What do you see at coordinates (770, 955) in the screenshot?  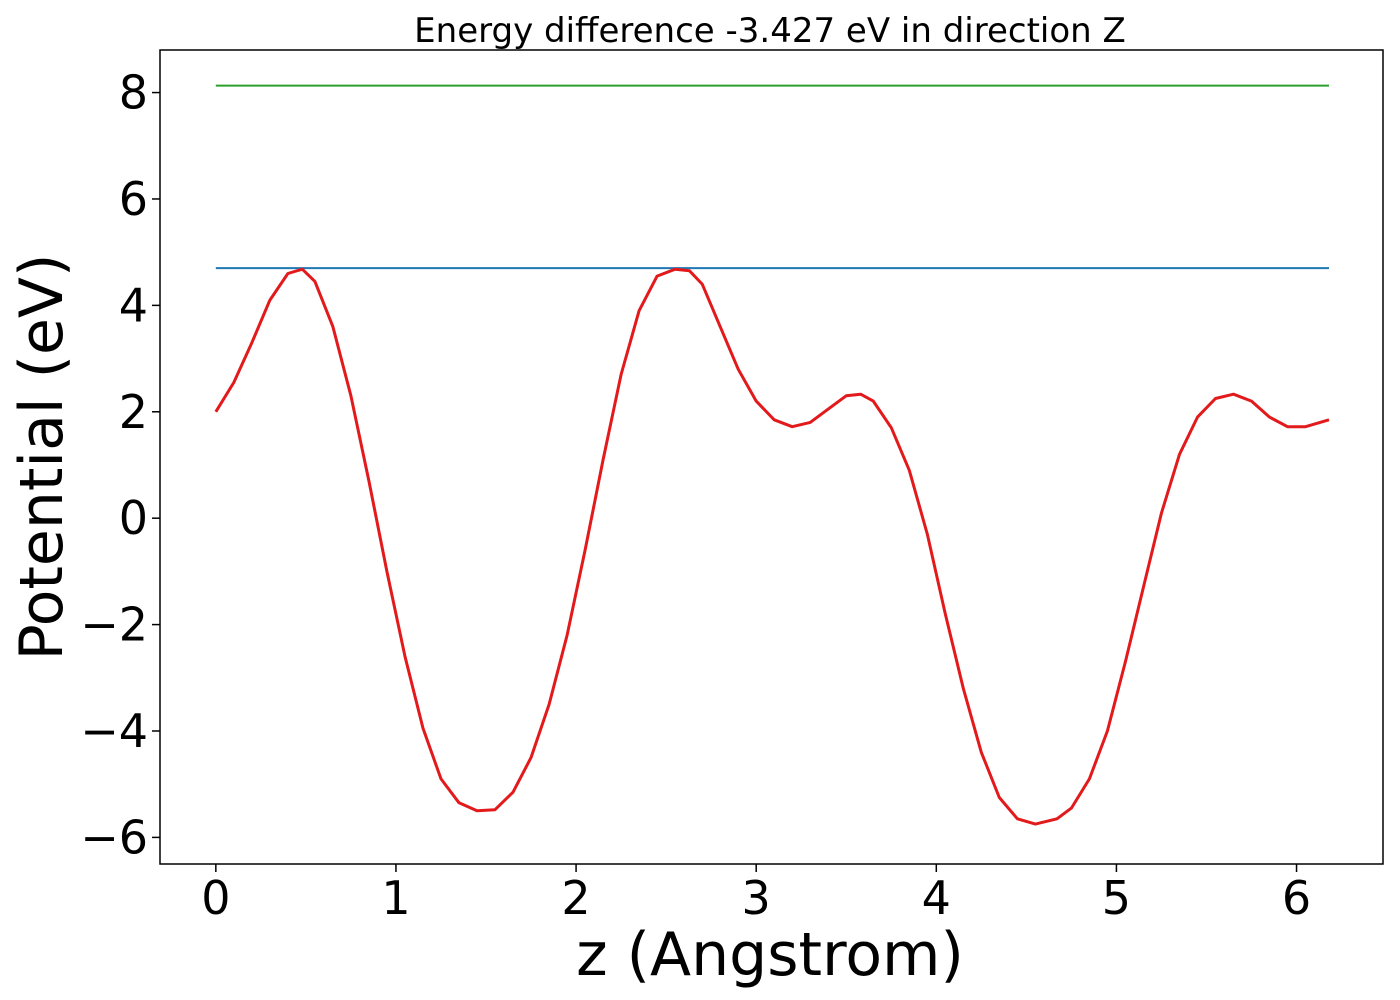 I see `x-axis-label: z (Angstrom)` at bounding box center [770, 955].